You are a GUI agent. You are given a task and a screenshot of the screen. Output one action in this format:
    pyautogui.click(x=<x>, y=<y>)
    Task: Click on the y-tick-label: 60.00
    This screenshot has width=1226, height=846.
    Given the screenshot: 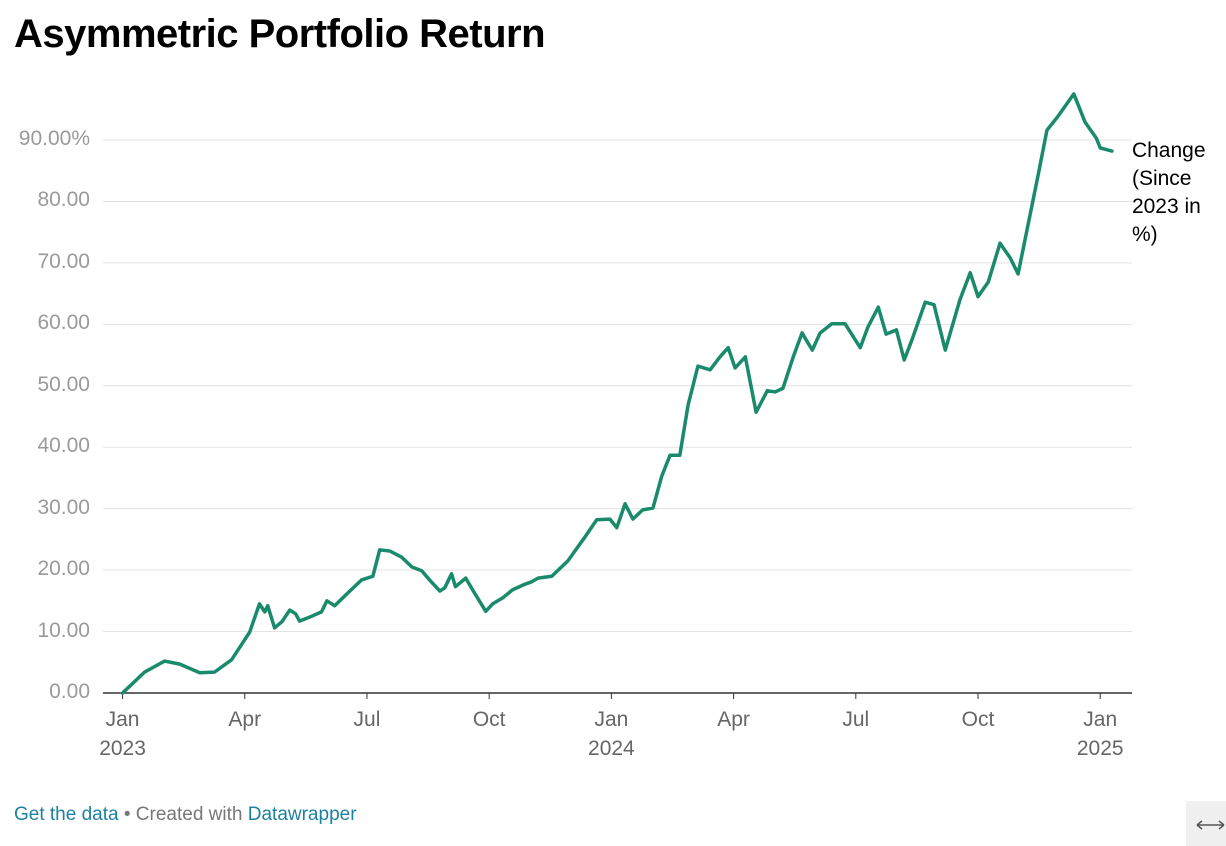 What is the action you would take?
    pyautogui.click(x=63, y=323)
    